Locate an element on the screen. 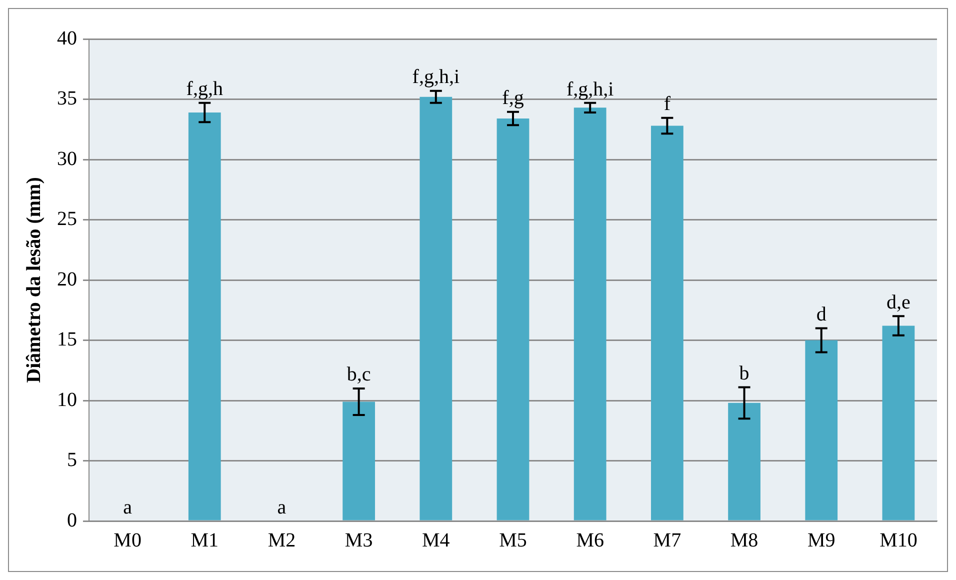 The image size is (956, 580). y-axis-title: Diâmetro da lesão (mm) is located at coordinates (34, 280).